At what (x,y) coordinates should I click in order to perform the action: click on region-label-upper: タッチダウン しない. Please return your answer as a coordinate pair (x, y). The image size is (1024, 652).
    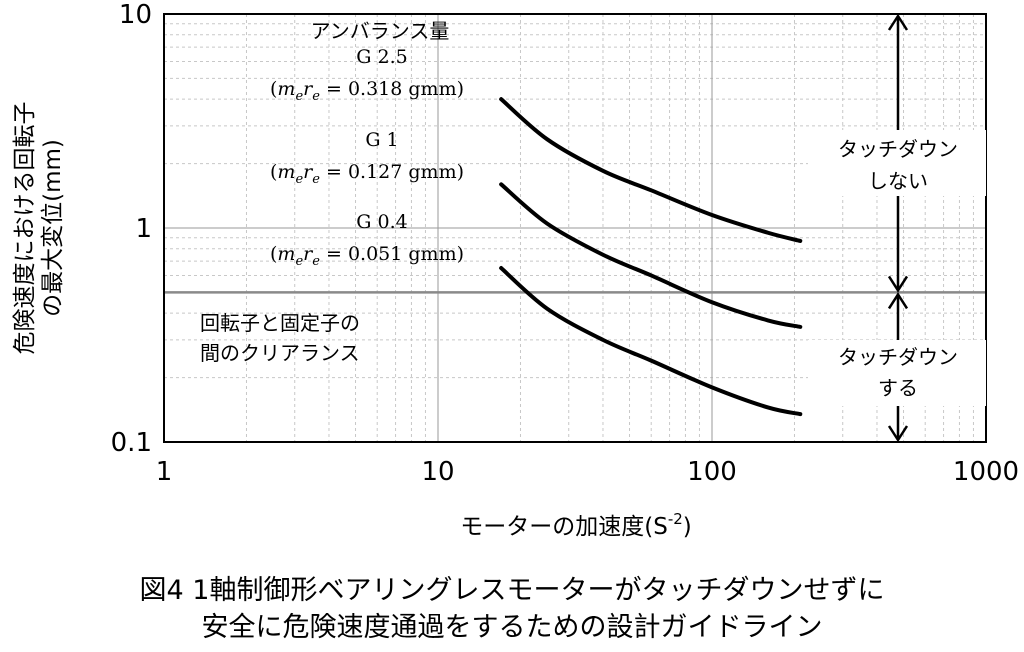
    Looking at the image, I should click on (897, 163).